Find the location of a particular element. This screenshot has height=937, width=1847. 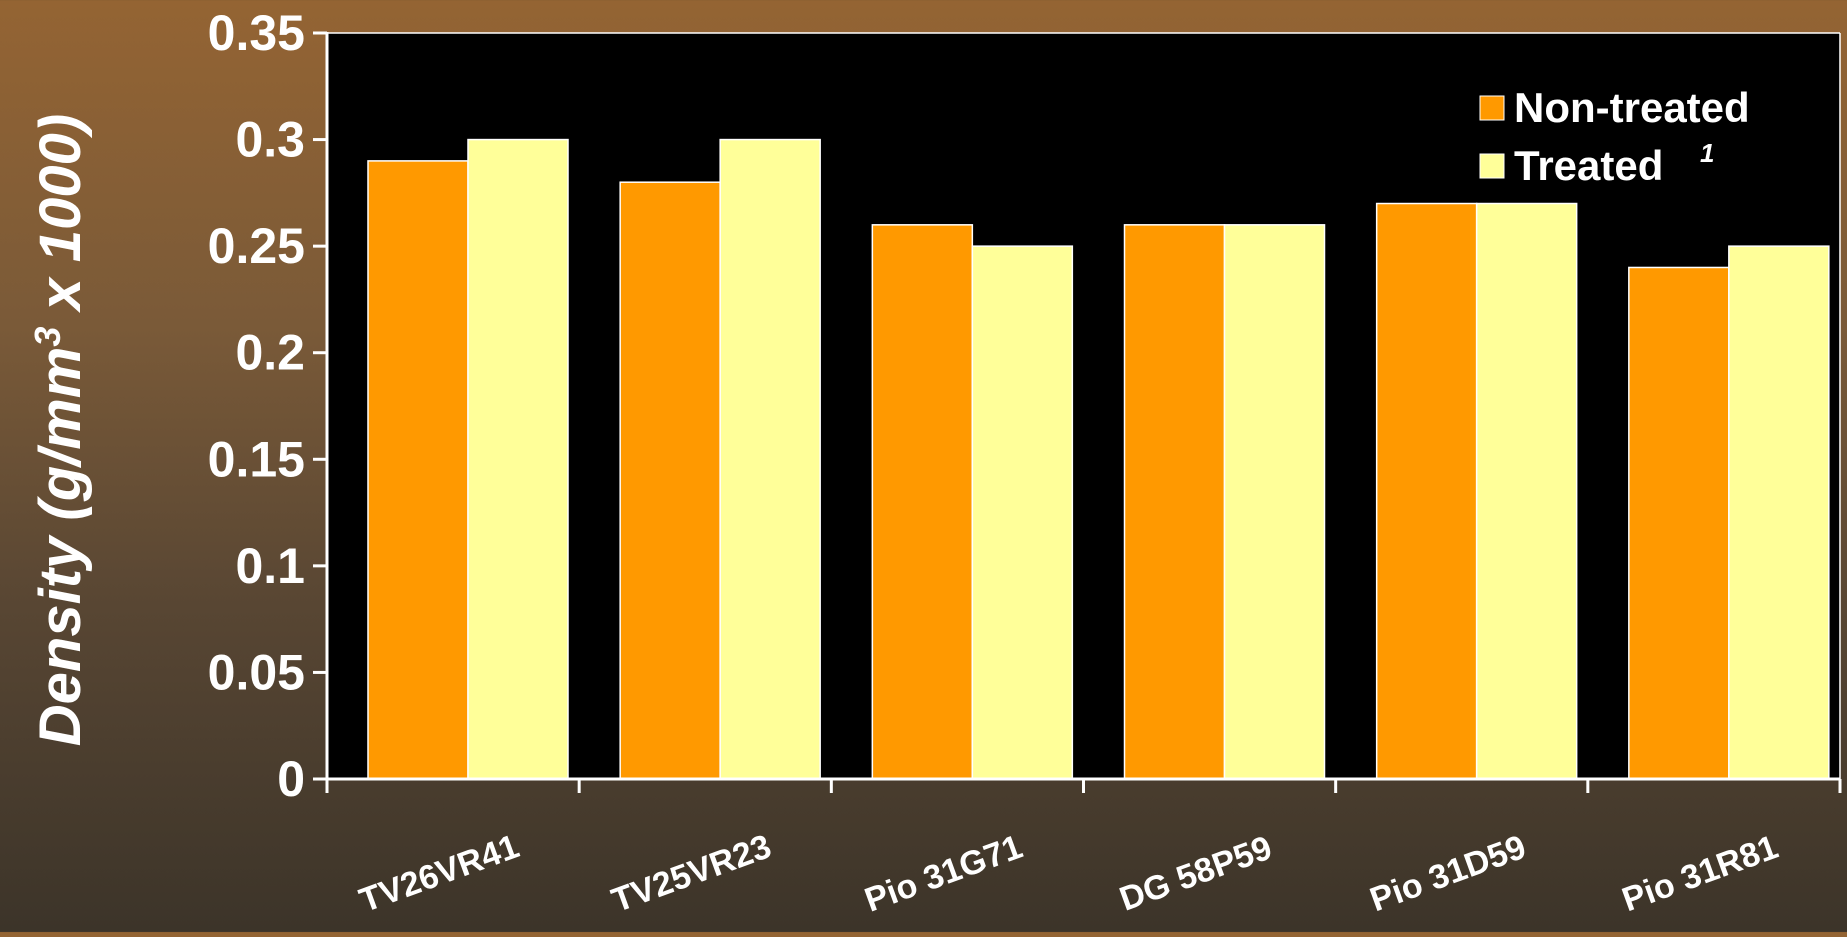

legend-label-treated: Treated is located at coordinates (1588, 165).